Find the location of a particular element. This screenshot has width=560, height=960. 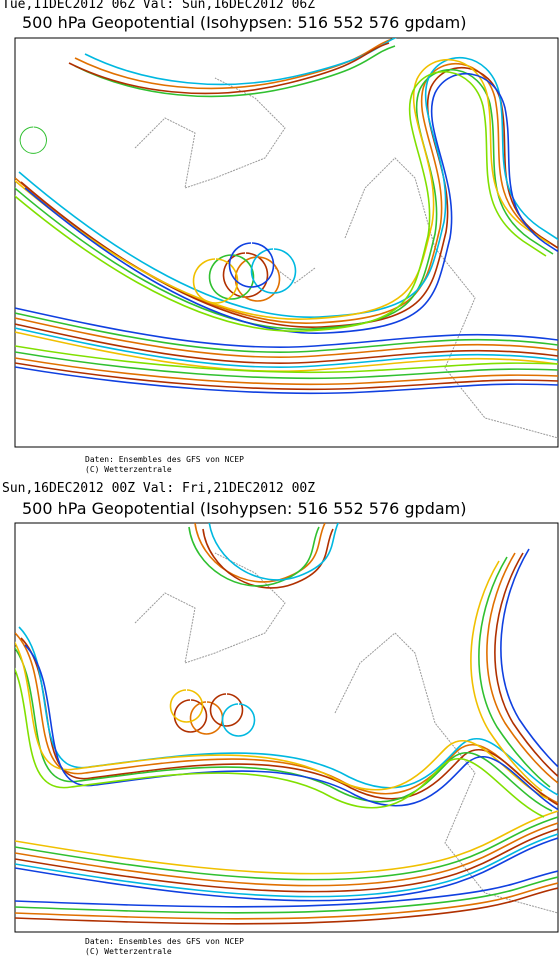

run-info: Tue,11DEC2012 06Z Val: Sun,16DEC2012 06Z is located at coordinates (158, 6).